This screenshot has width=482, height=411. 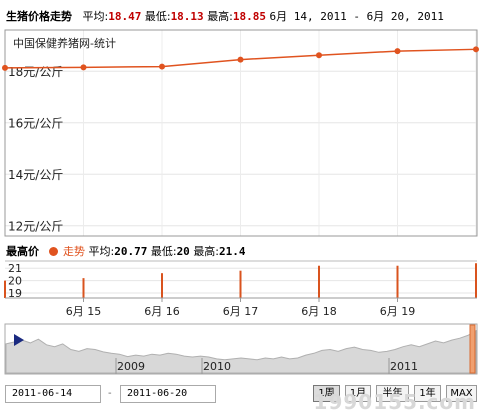 What do you see at coordinates (163, 251) in the screenshot?
I see `sub-low-label: 最低:` at bounding box center [163, 251].